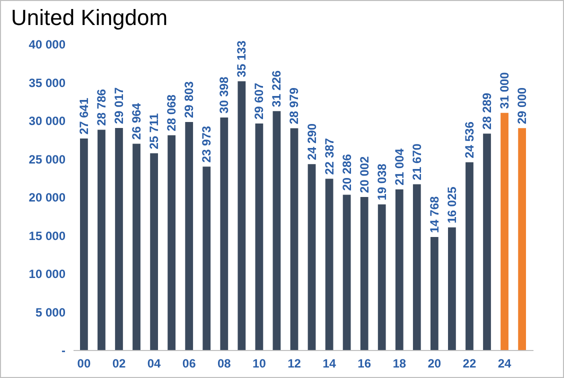 The width and height of the screenshot is (564, 378). I want to click on y-tick-label: 15 000, so click(47, 235).